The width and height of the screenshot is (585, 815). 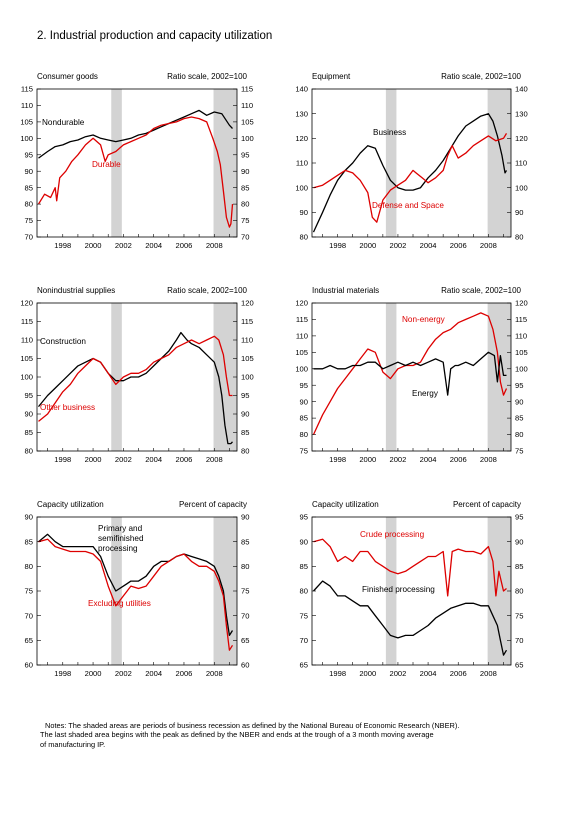 I want to click on y-tick-label-left: 70, so click(x=304, y=640).